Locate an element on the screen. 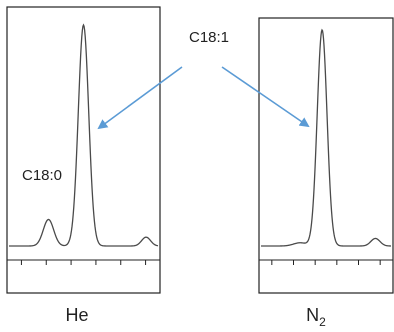 Image resolution: width=394 pixels, height=332 pixels. panel-left-ticks is located at coordinates (83, 262).